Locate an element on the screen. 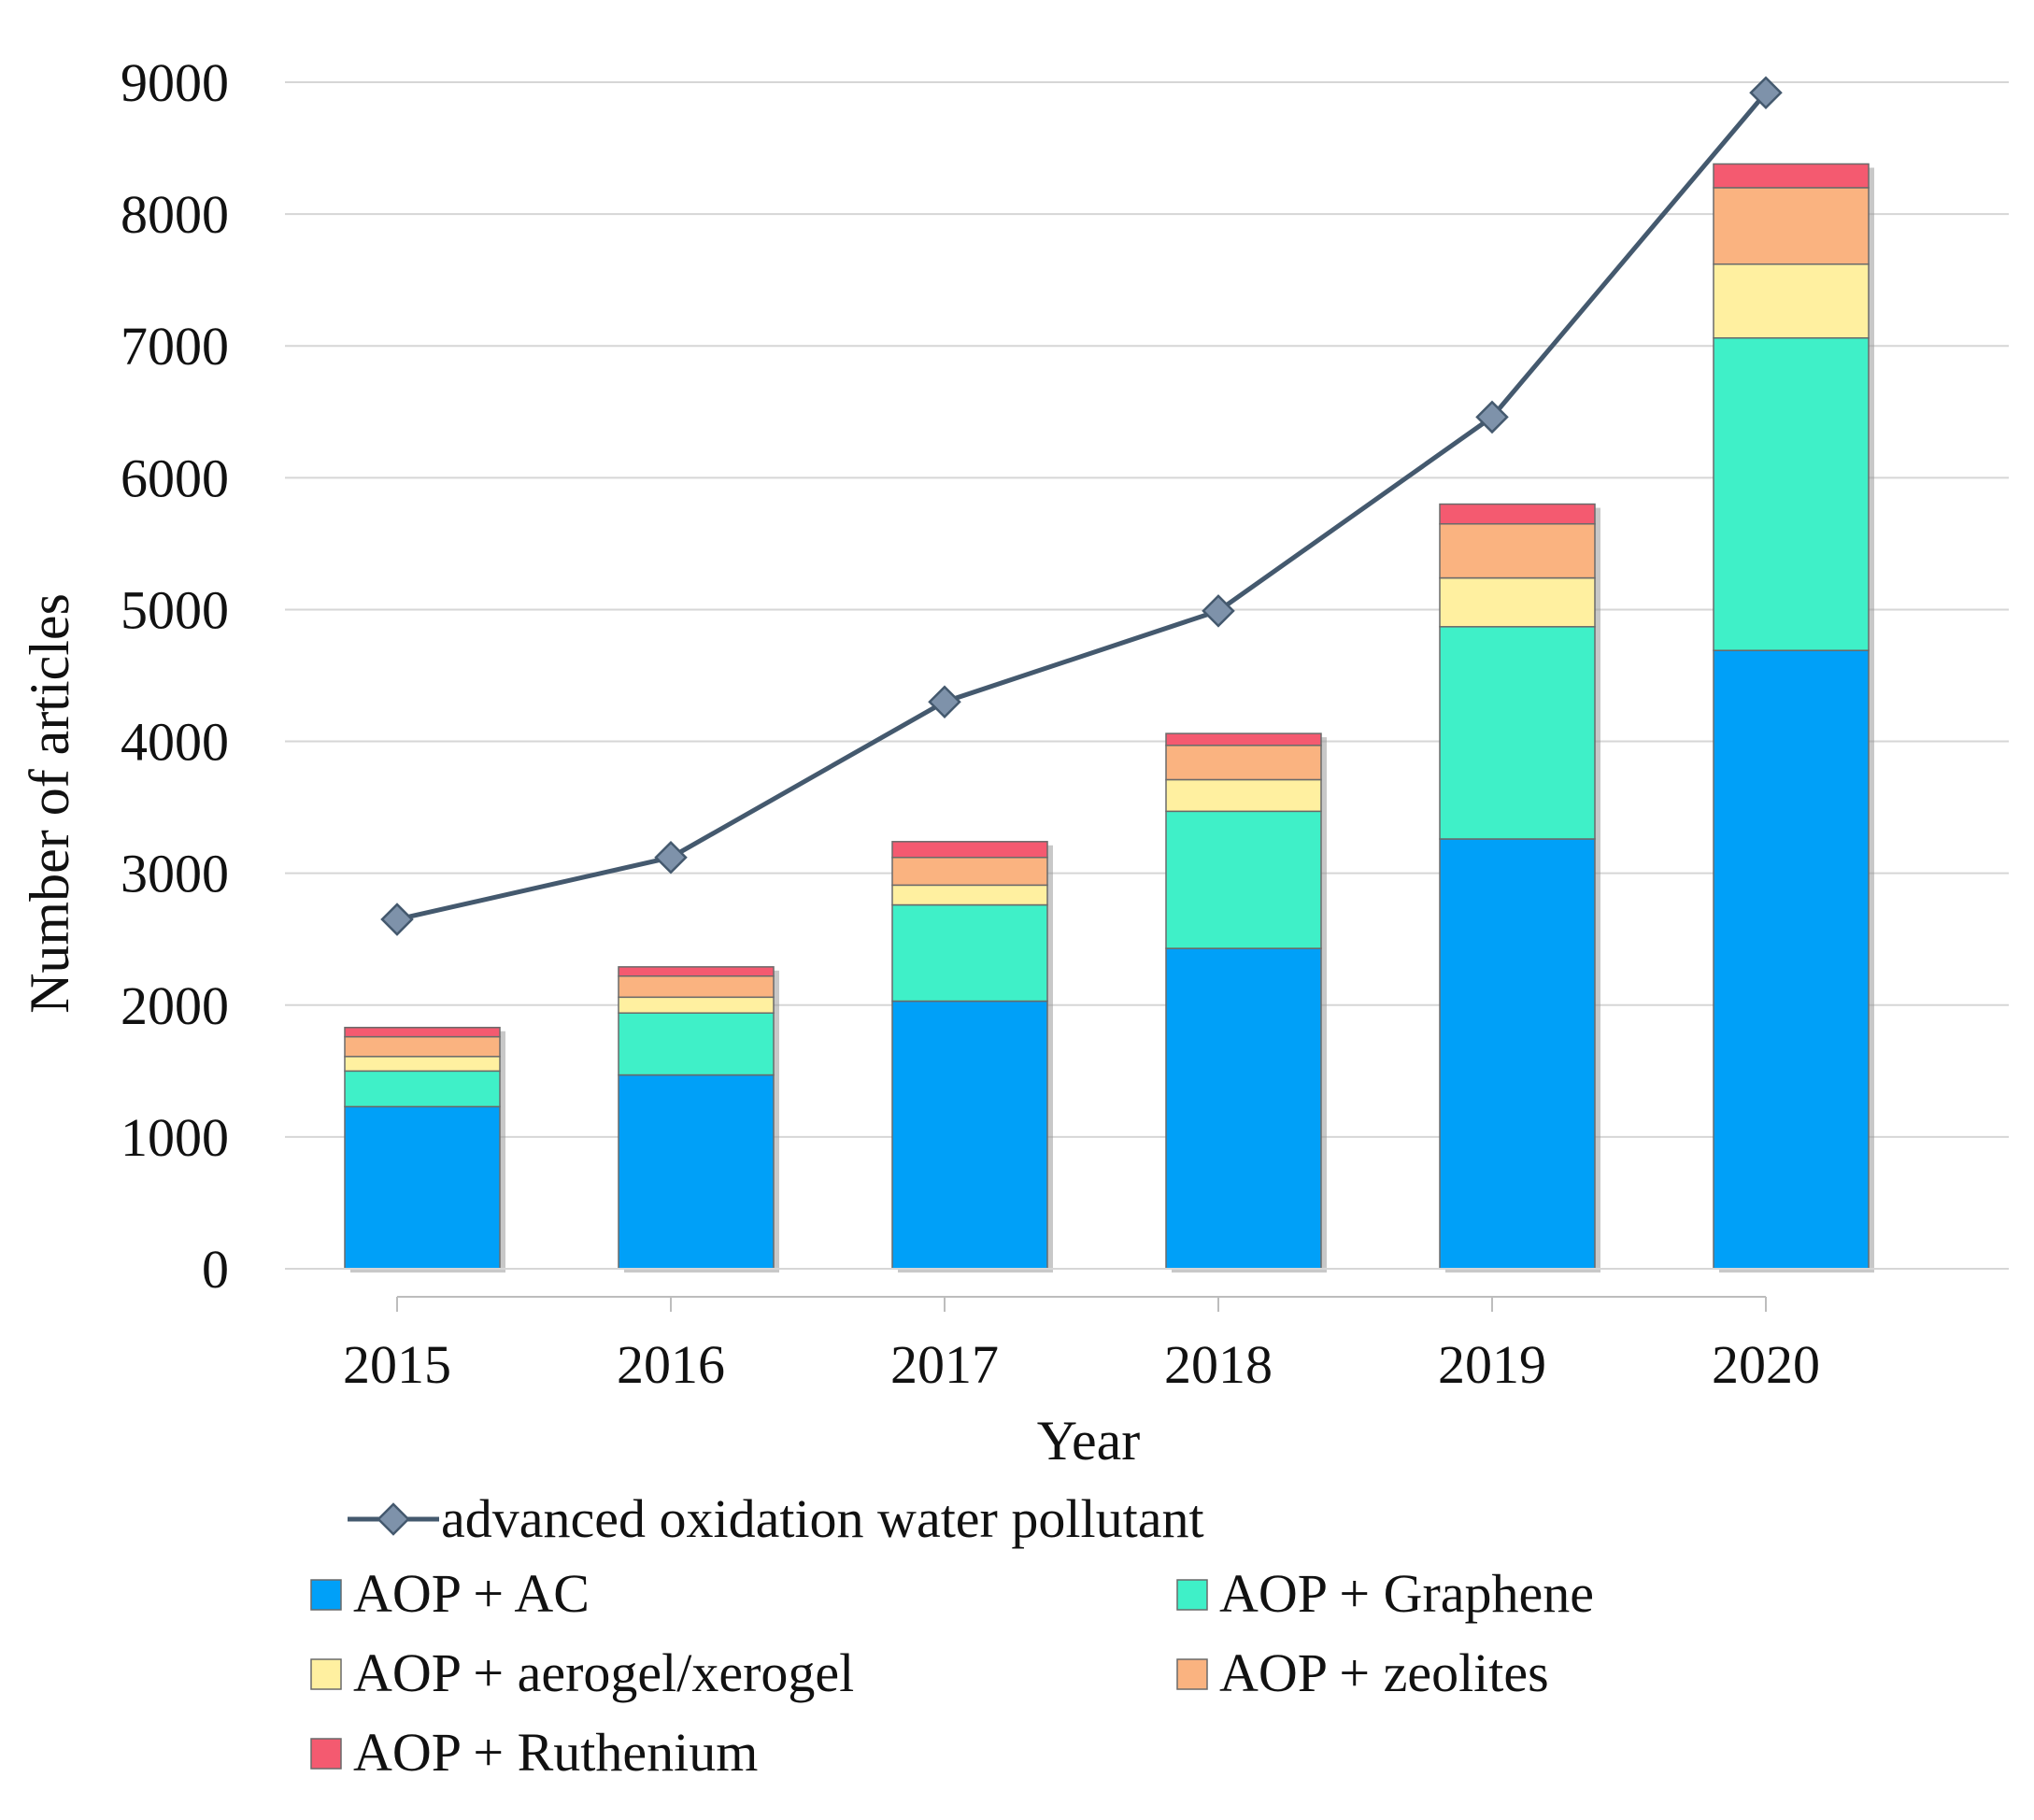  y-tick-label: 0 is located at coordinates (215, 1269).